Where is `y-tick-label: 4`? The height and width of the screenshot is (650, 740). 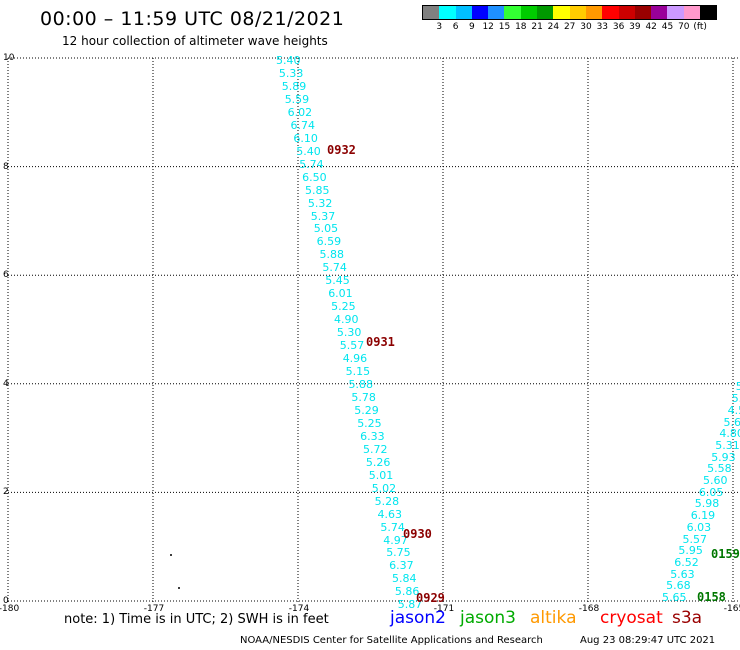
y-tick-label: 4 is located at coordinates (6, 383).